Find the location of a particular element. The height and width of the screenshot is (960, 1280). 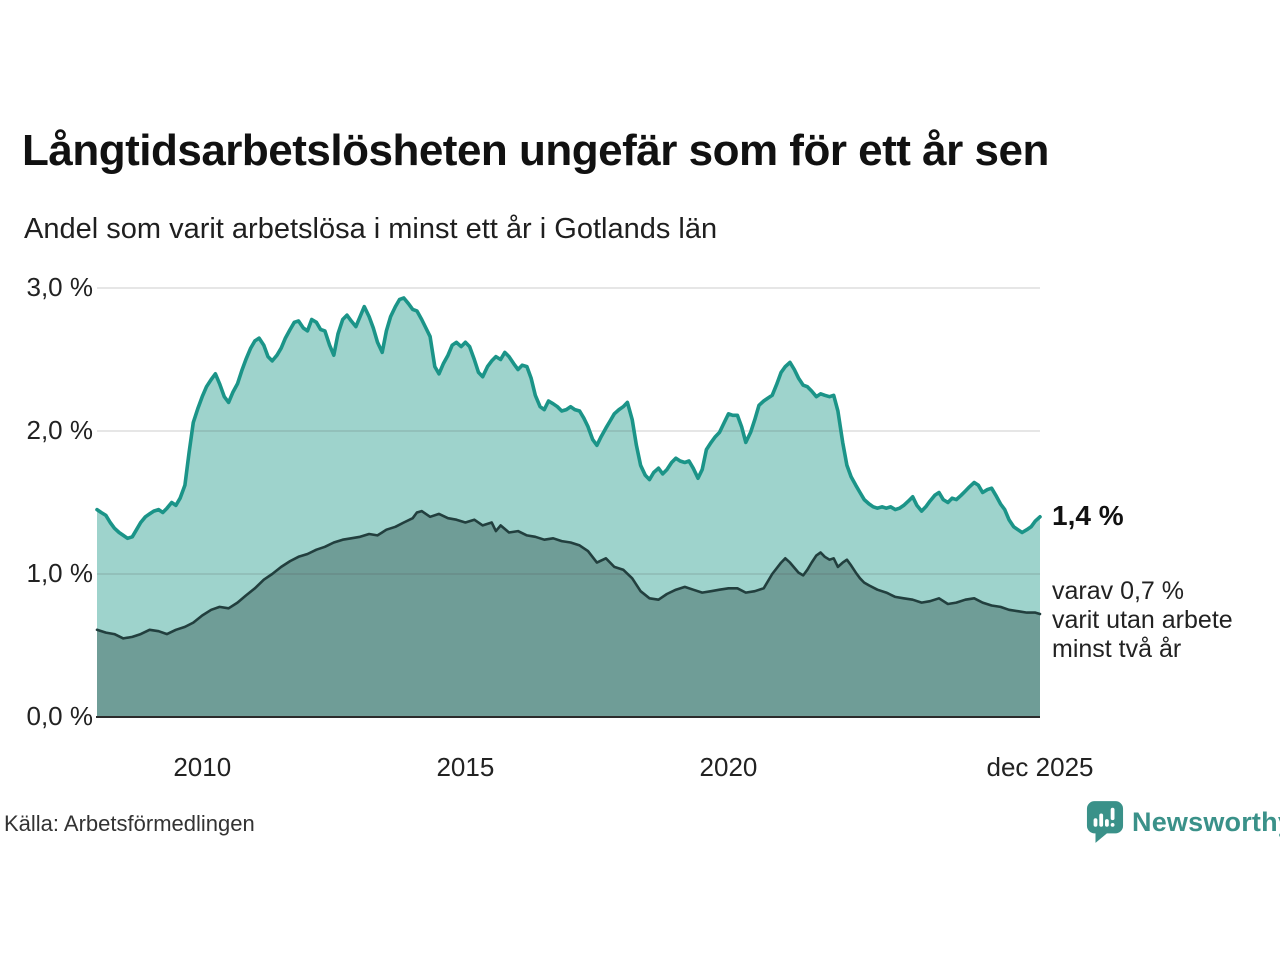

secondary-annotation-line: varit utan arbete is located at coordinates (1142, 620).